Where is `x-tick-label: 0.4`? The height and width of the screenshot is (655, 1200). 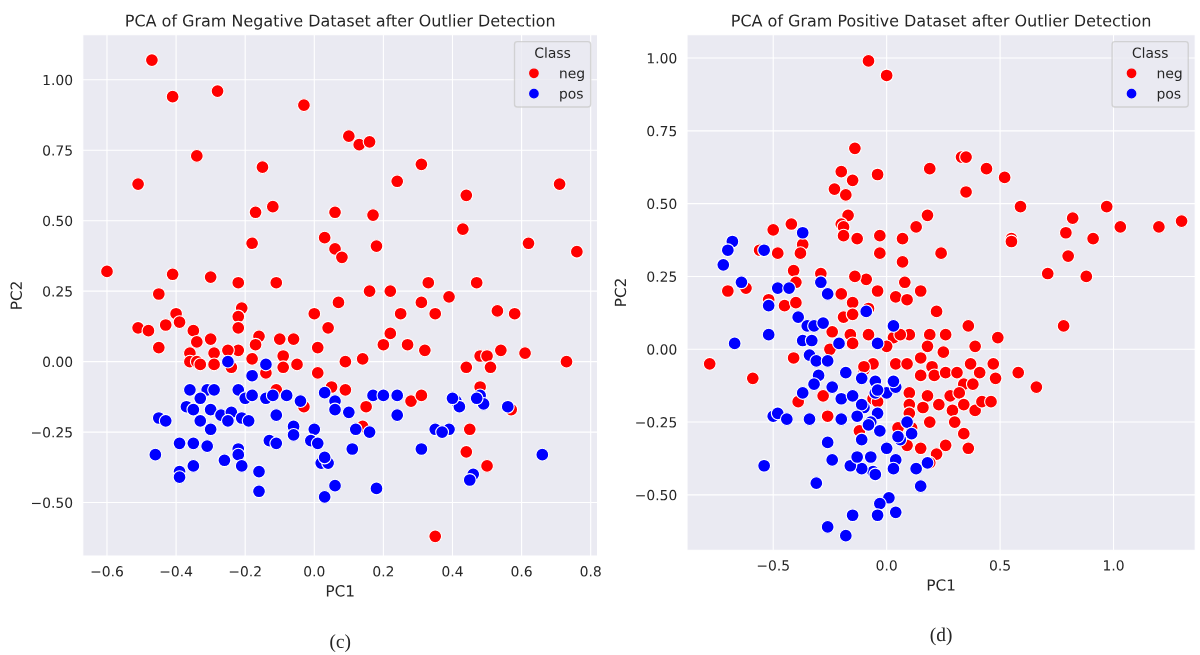
x-tick-label: 0.4 is located at coordinates (452, 571).